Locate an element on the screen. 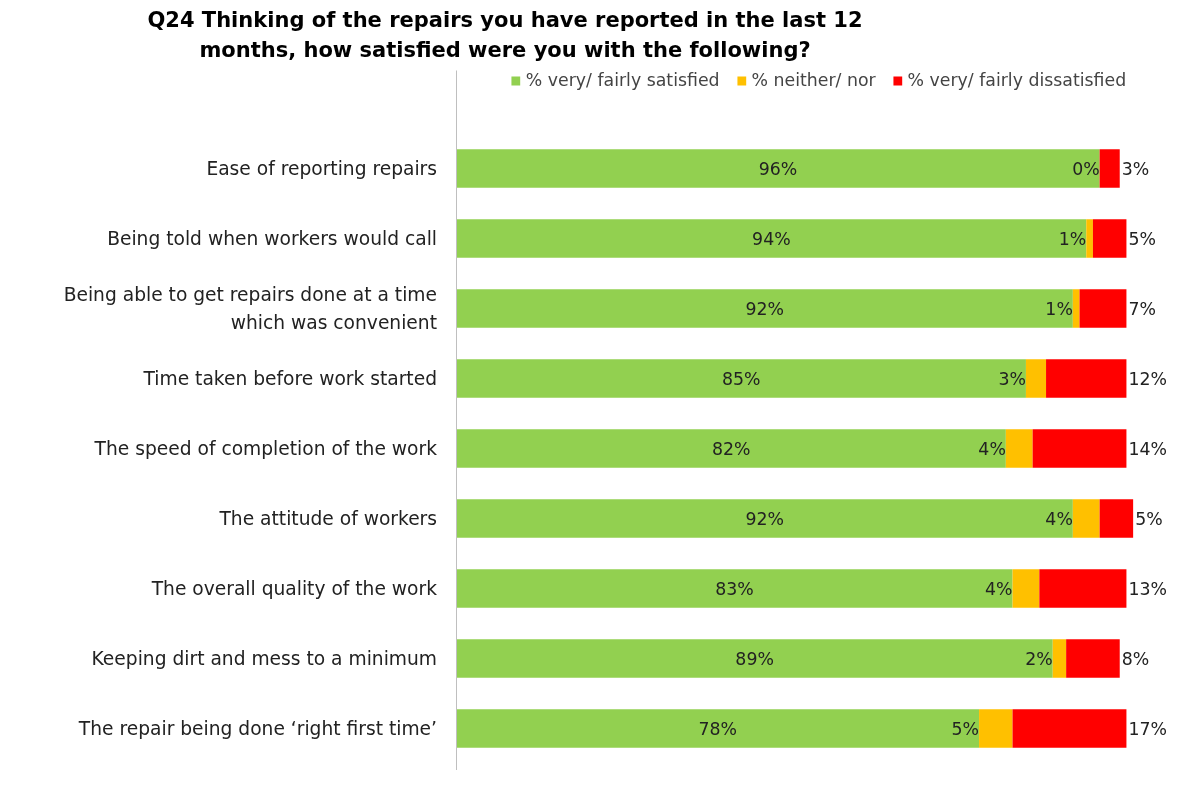  data-label: 89% is located at coordinates (754, 658).